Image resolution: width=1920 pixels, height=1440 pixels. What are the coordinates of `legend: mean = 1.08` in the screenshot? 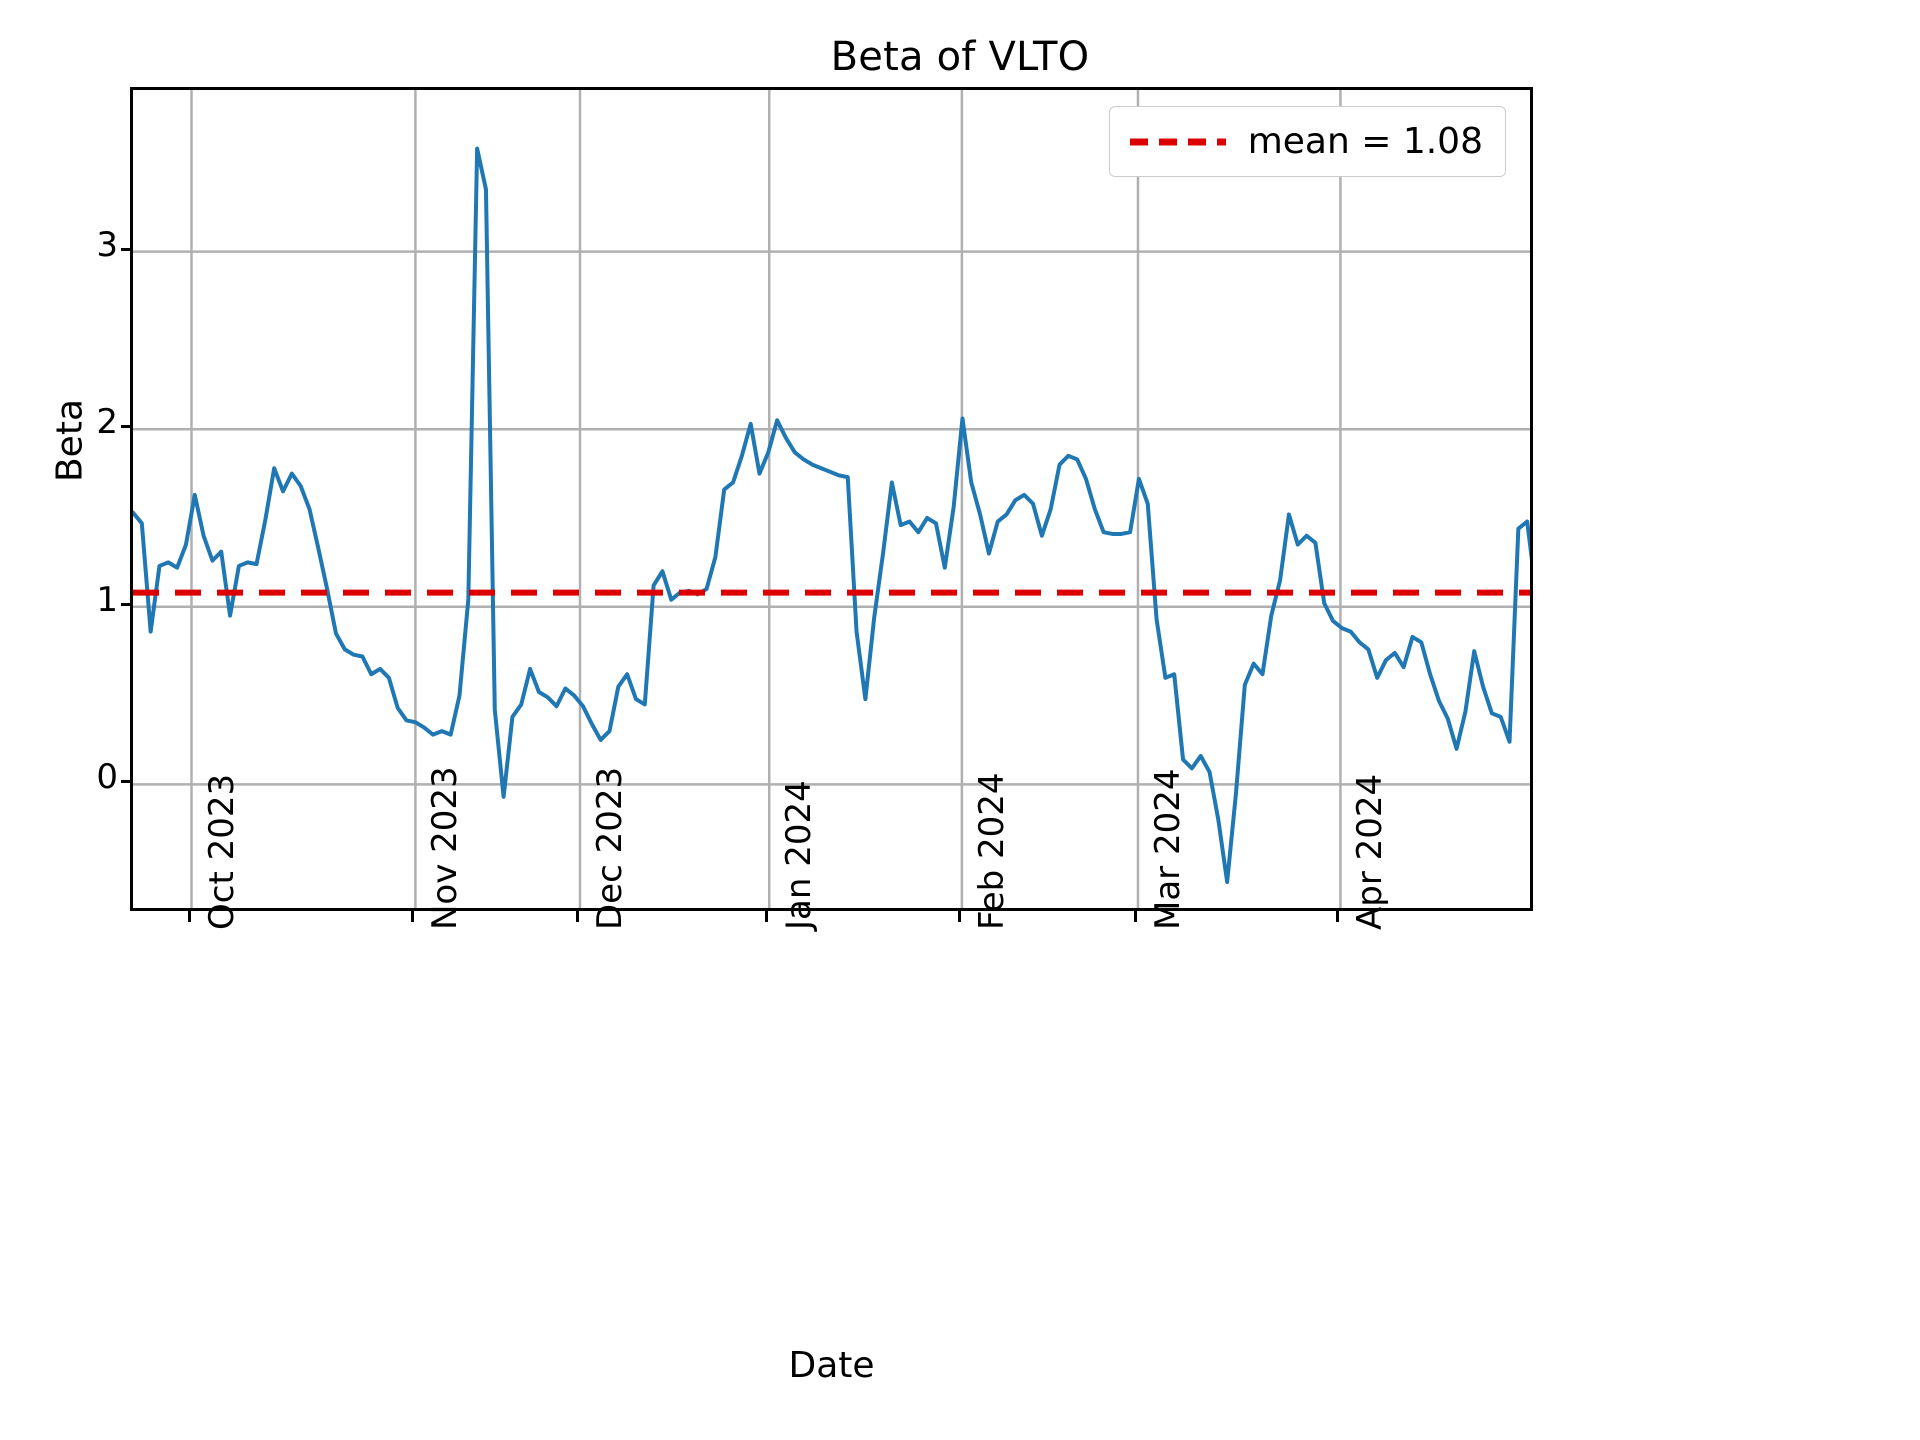 It's located at (1307, 141).